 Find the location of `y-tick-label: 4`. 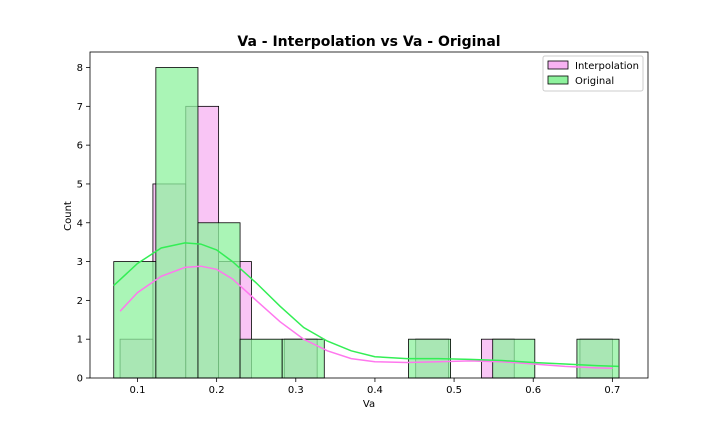

y-tick-label: 4 is located at coordinates (80, 223).